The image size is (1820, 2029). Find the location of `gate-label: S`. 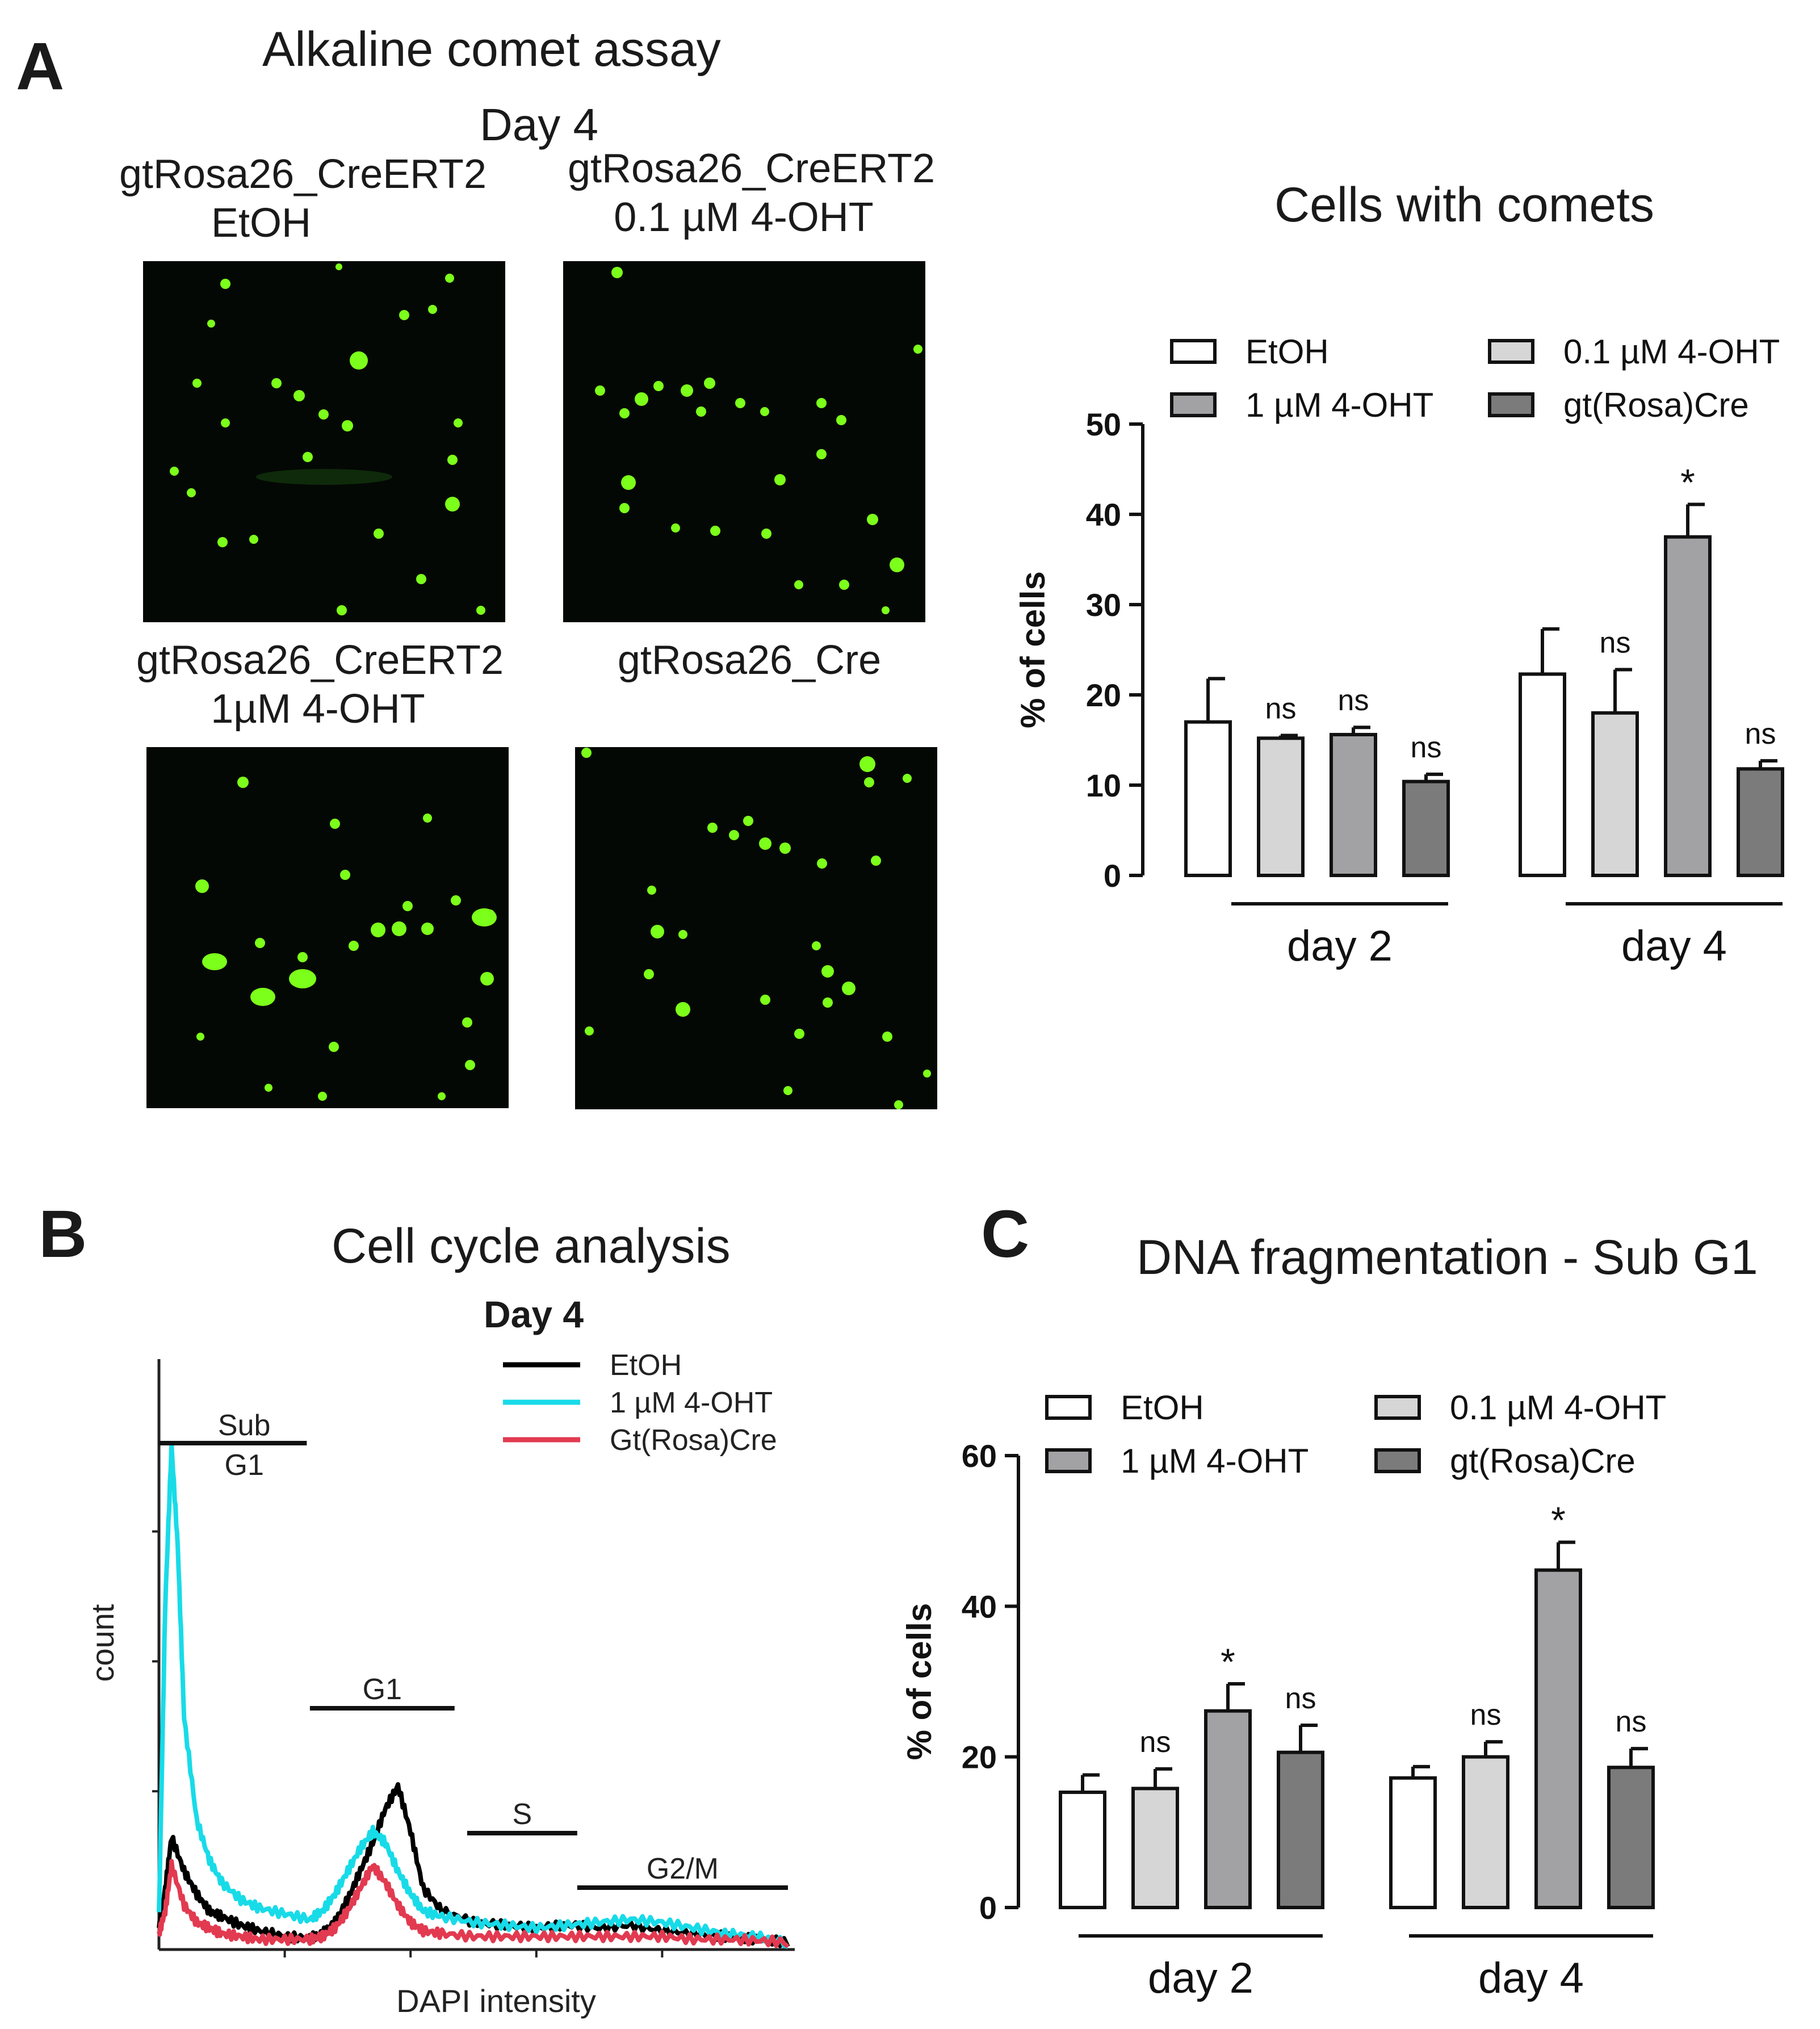

gate-label: S is located at coordinates (522, 1815).